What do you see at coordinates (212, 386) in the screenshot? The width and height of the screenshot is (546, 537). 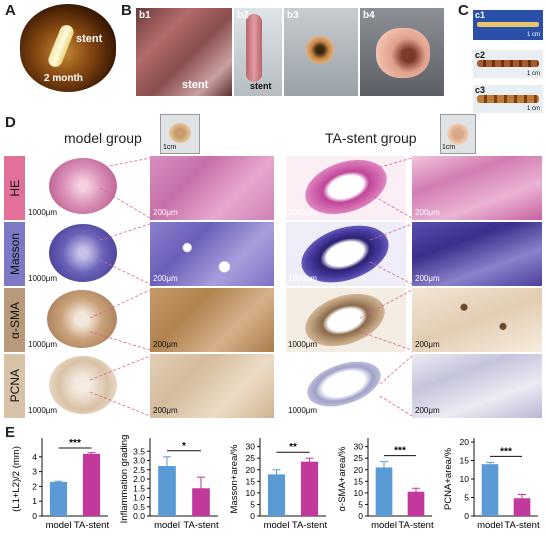 I see `pcna-model-high` at bounding box center [212, 386].